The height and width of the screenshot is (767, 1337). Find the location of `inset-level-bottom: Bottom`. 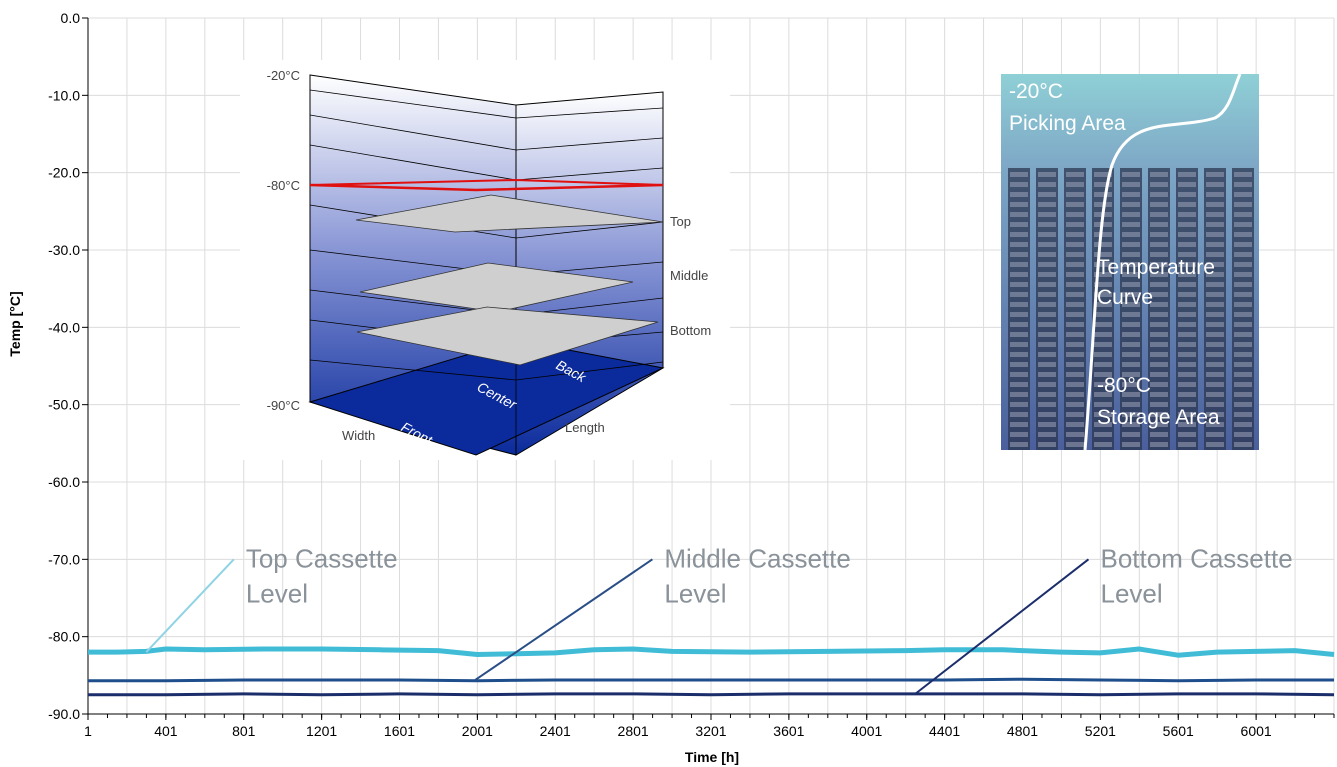

inset-level-bottom: Bottom is located at coordinates (690, 330).